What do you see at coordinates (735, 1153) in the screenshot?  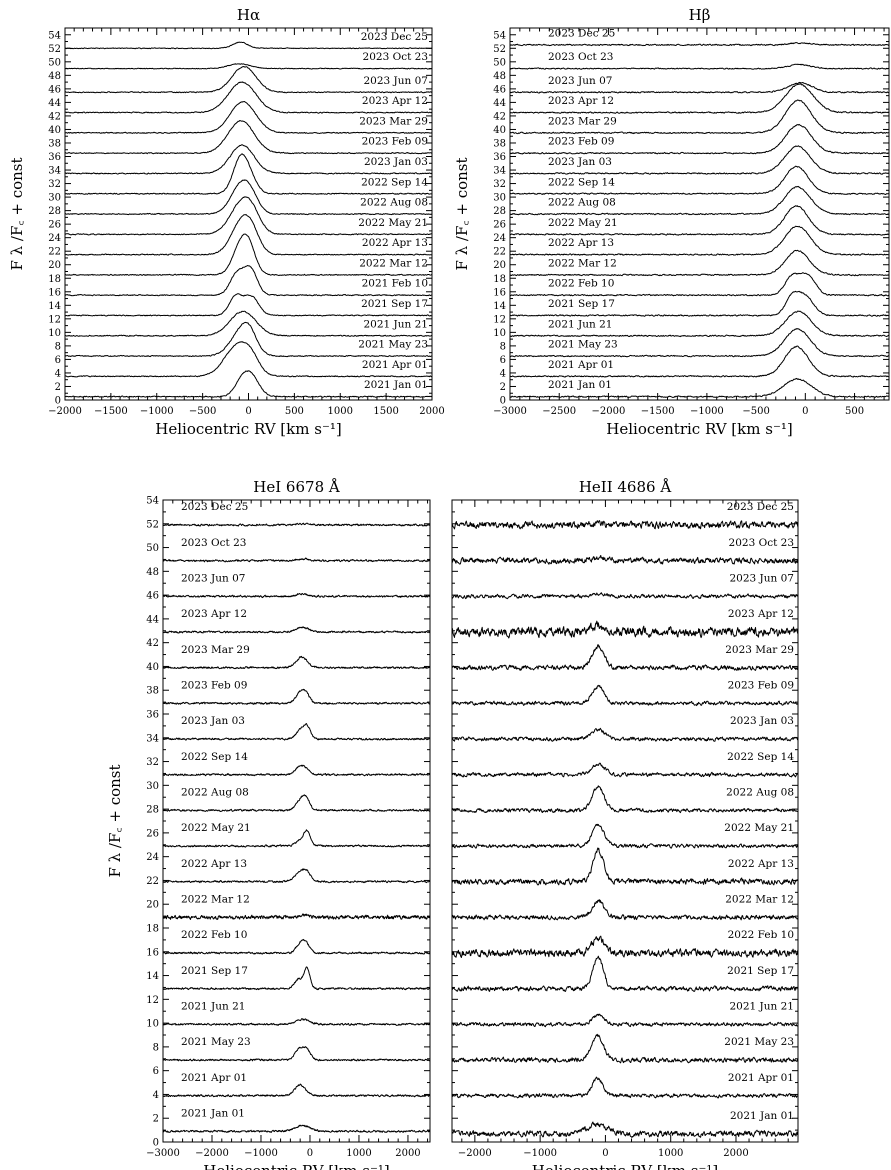 I see `x-tick-label: 2000` at bounding box center [735, 1153].